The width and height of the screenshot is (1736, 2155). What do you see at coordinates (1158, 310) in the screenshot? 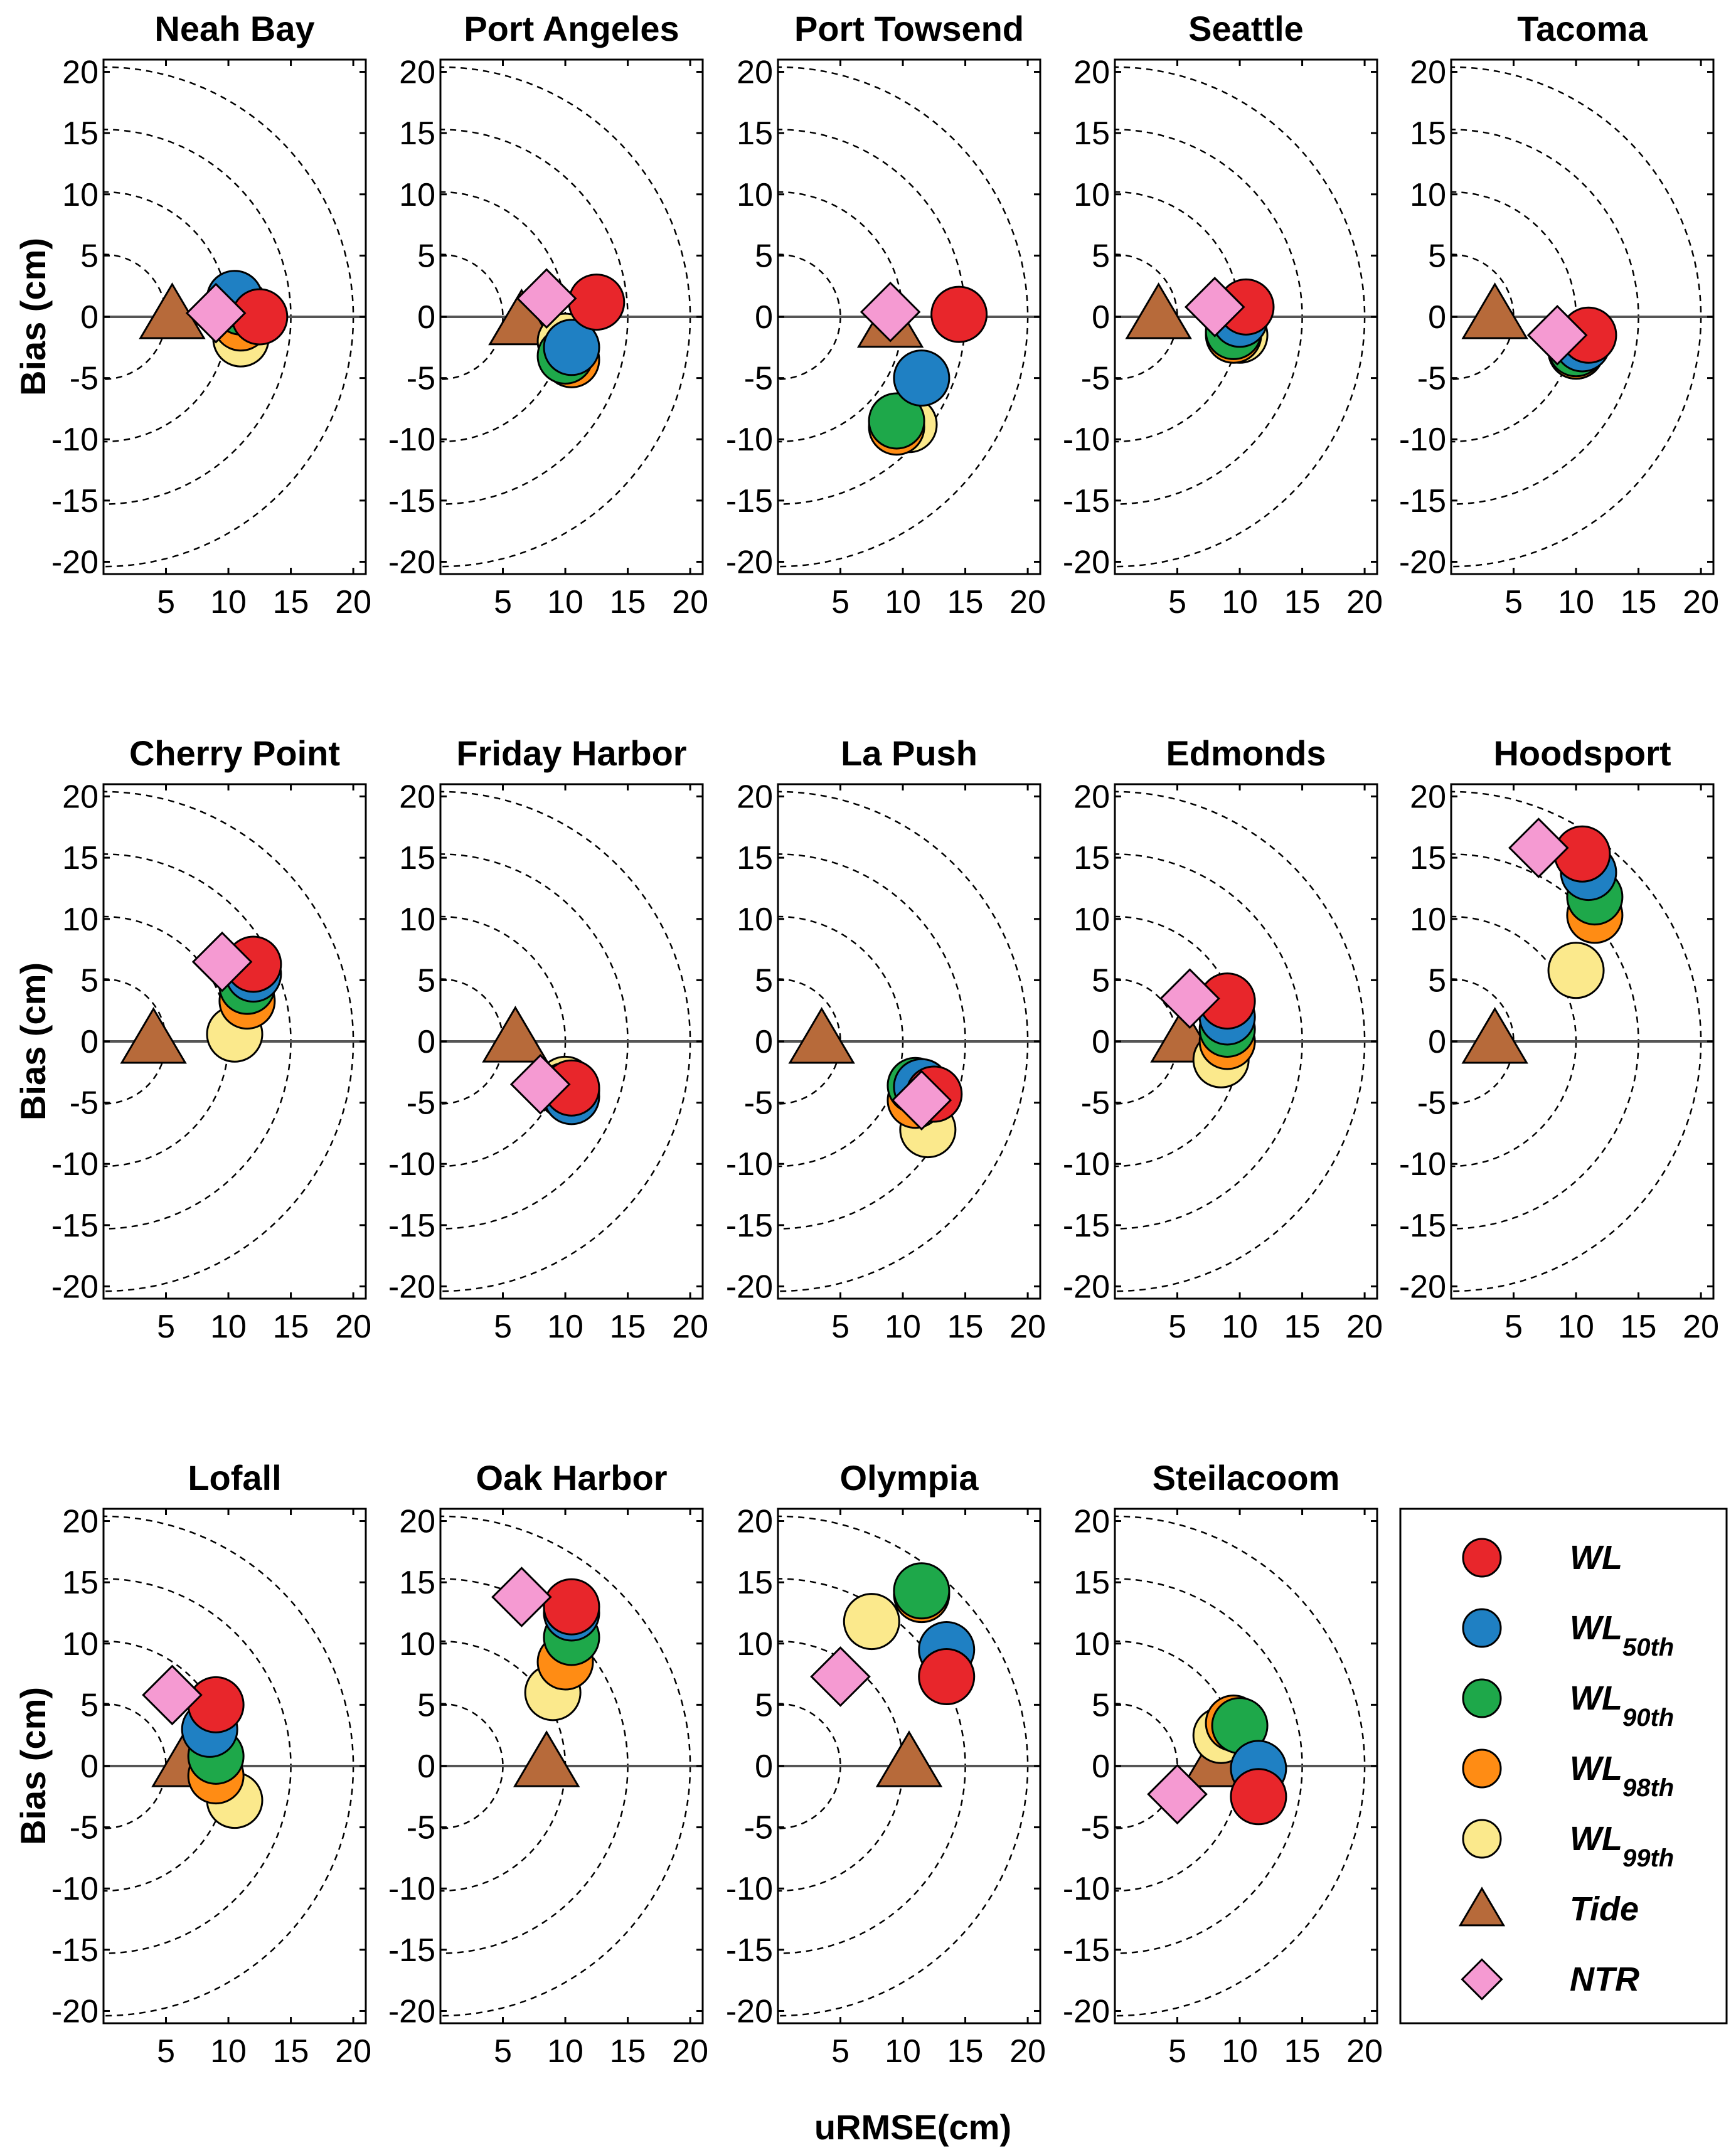
I see `tide-marker` at bounding box center [1158, 310].